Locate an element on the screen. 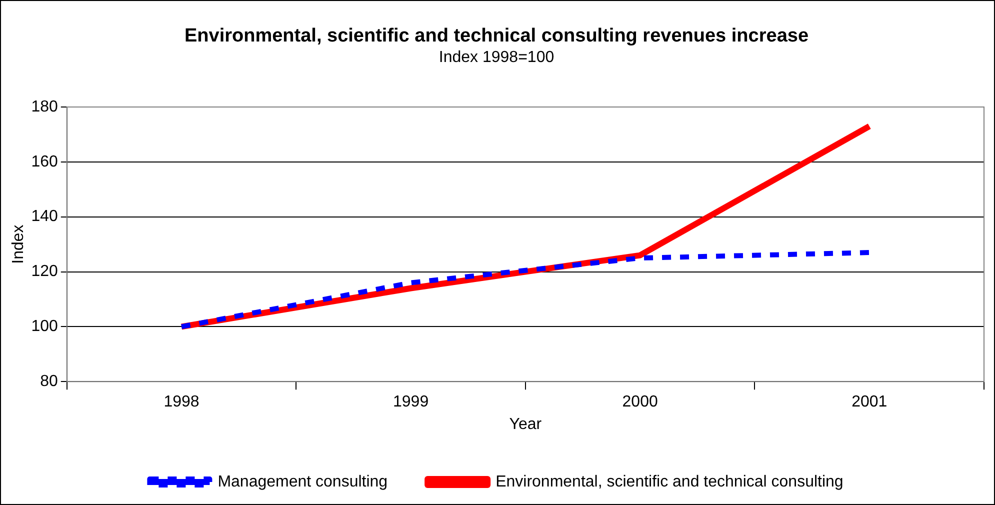 The height and width of the screenshot is (505, 995). y-tick-label: 140 is located at coordinates (44, 217).